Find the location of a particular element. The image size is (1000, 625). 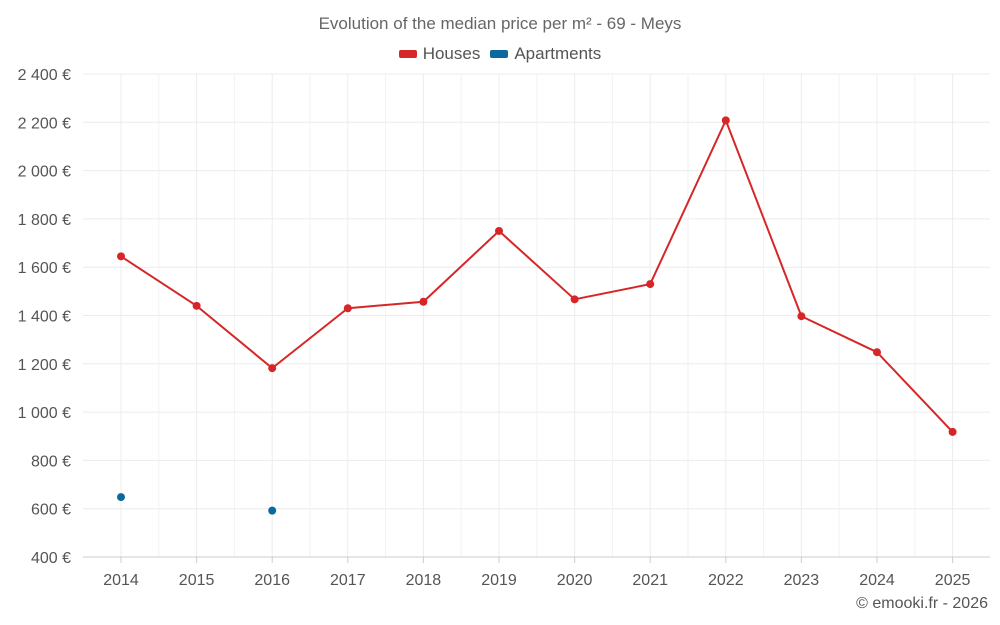

x-tick-label: 2014 is located at coordinates (121, 580).